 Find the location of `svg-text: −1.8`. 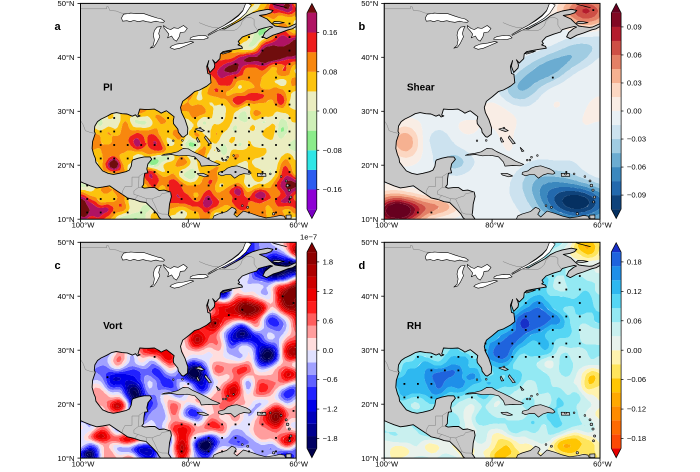

svg-text: −1.8 is located at coordinates (330, 438).